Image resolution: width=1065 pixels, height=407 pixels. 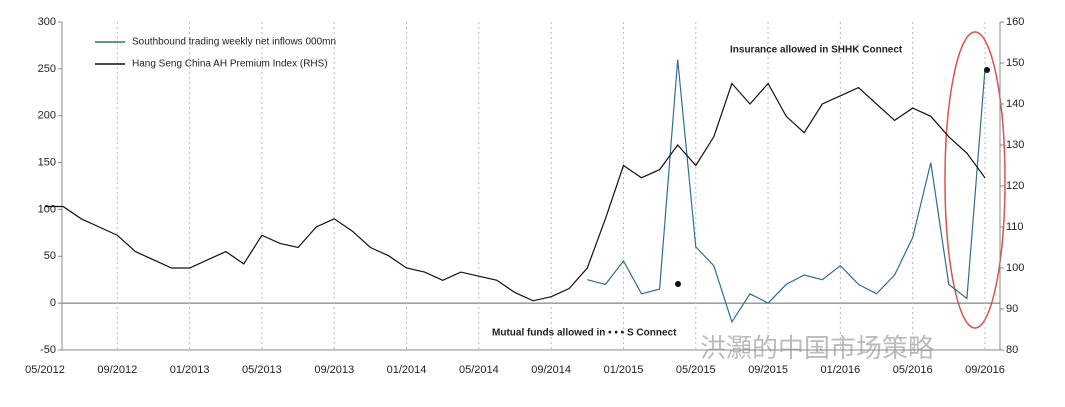 I want to click on x-tick-label: 05/2016, so click(x=913, y=370).